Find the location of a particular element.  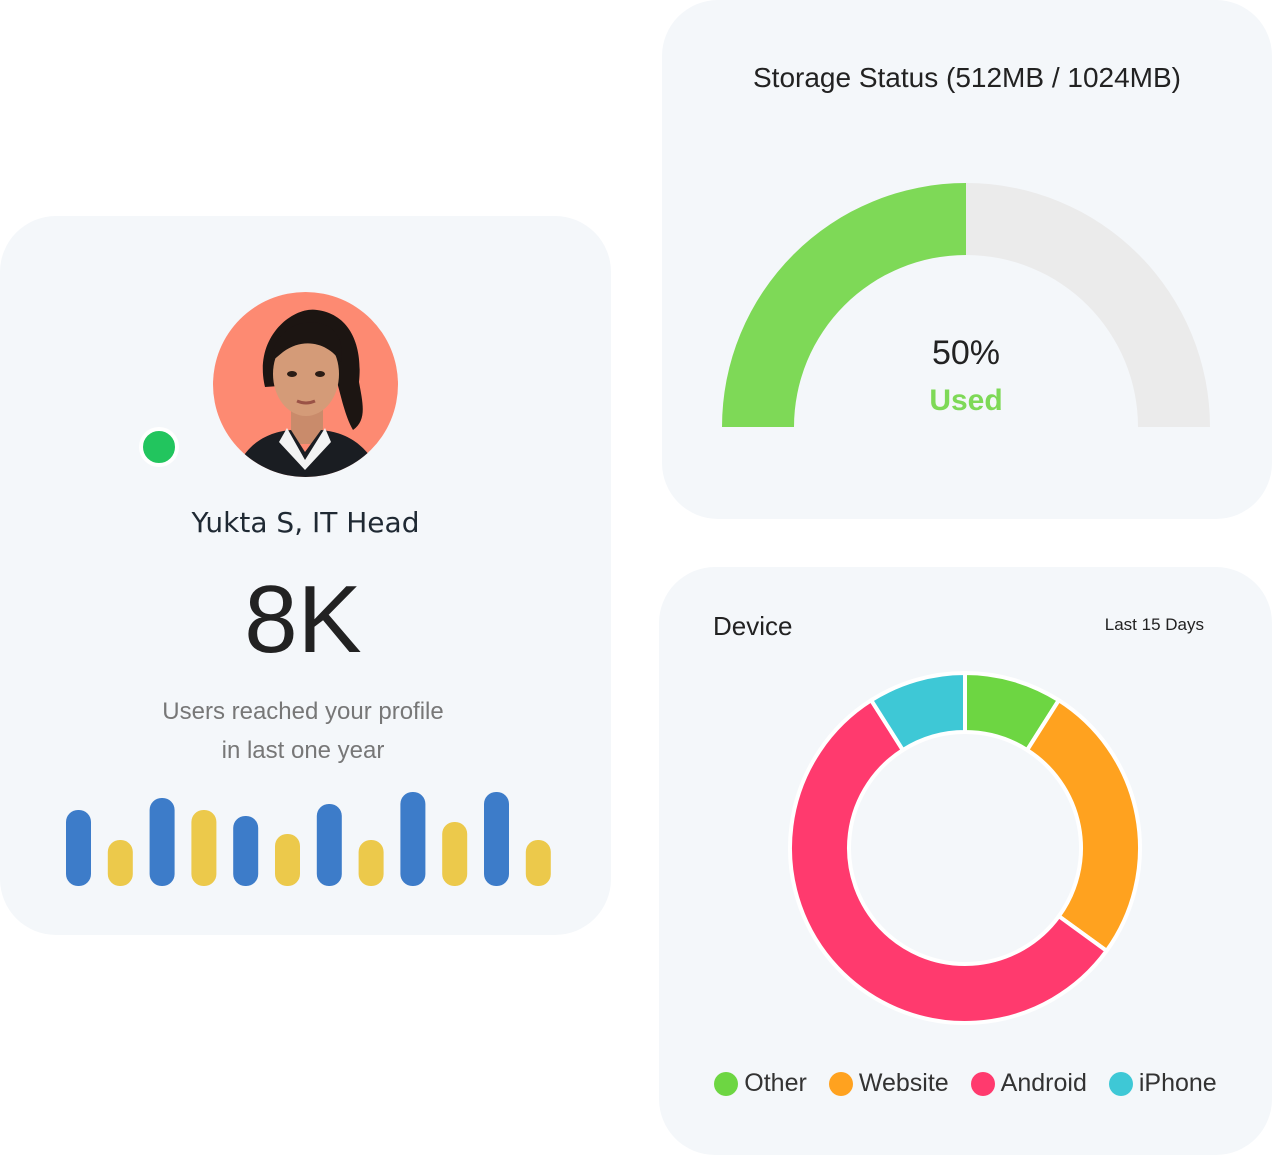

date-range-selector: Last 15 Days is located at coordinates (1154, 624).